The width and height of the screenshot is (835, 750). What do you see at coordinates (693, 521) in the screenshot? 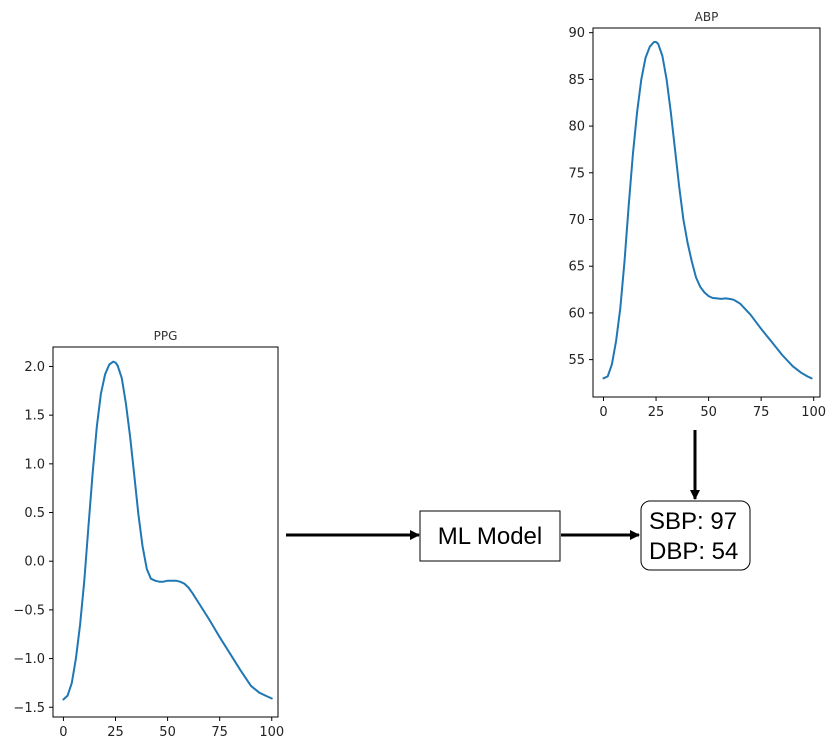
I see `sbp-output: SBP: 97` at bounding box center [693, 521].